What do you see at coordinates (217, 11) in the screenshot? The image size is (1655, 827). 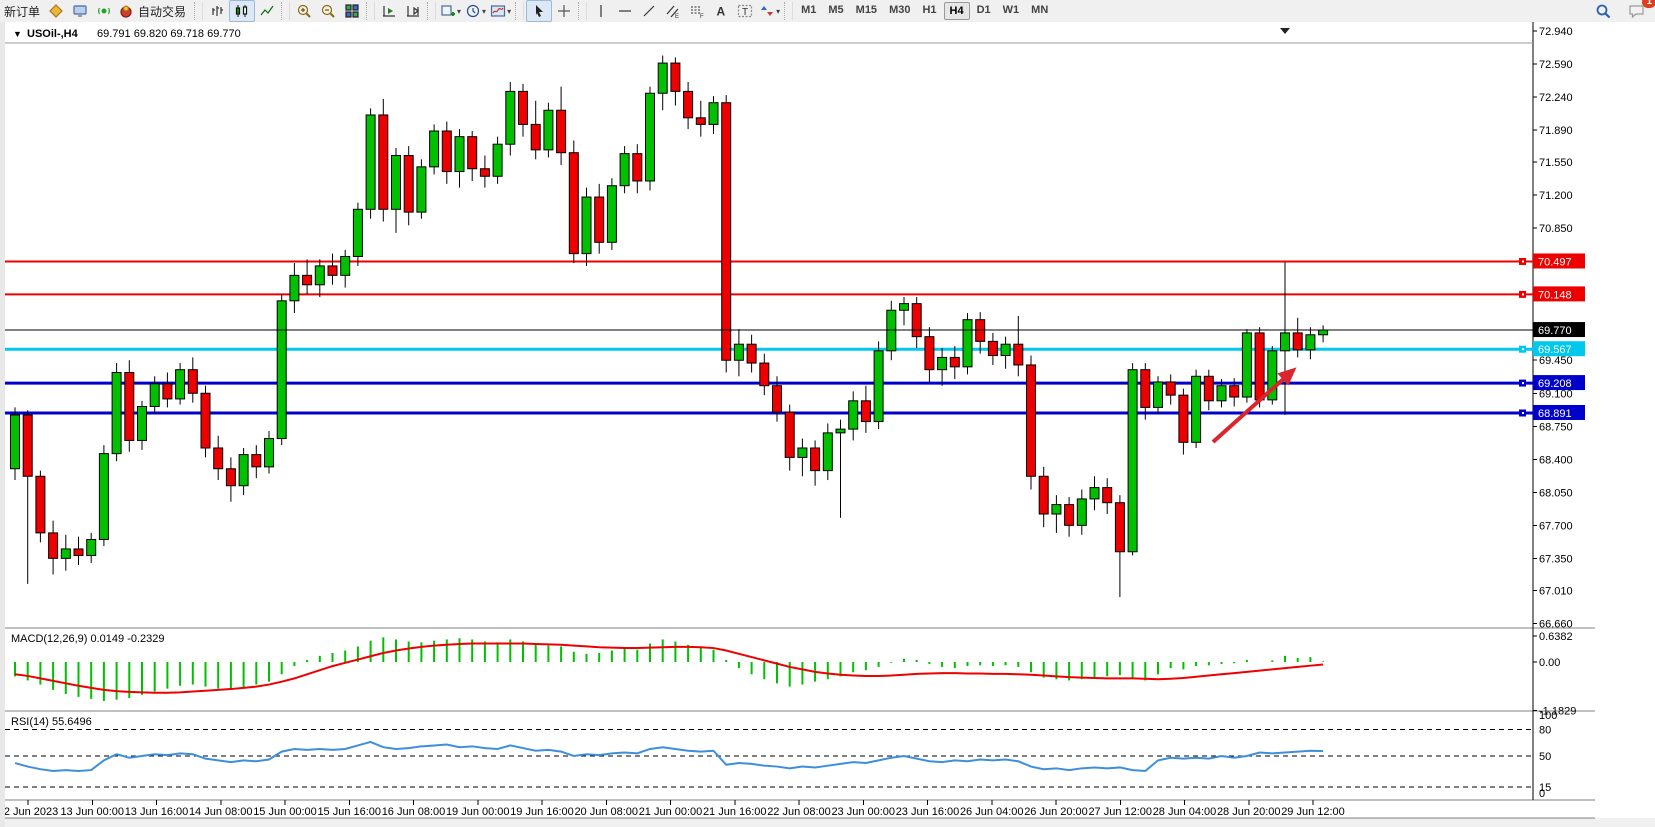 I see `bar-chart-icon` at bounding box center [217, 11].